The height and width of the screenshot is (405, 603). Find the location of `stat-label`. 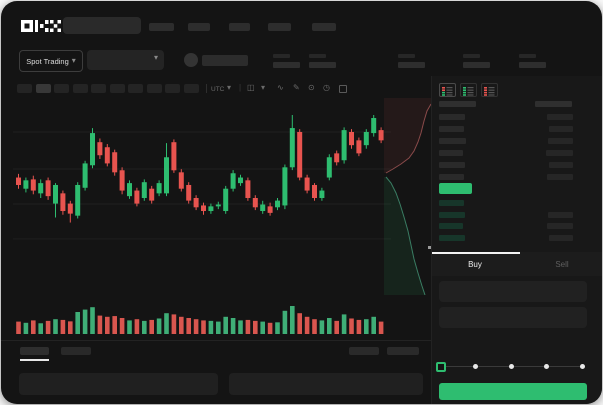

stat-label is located at coordinates (527, 56).